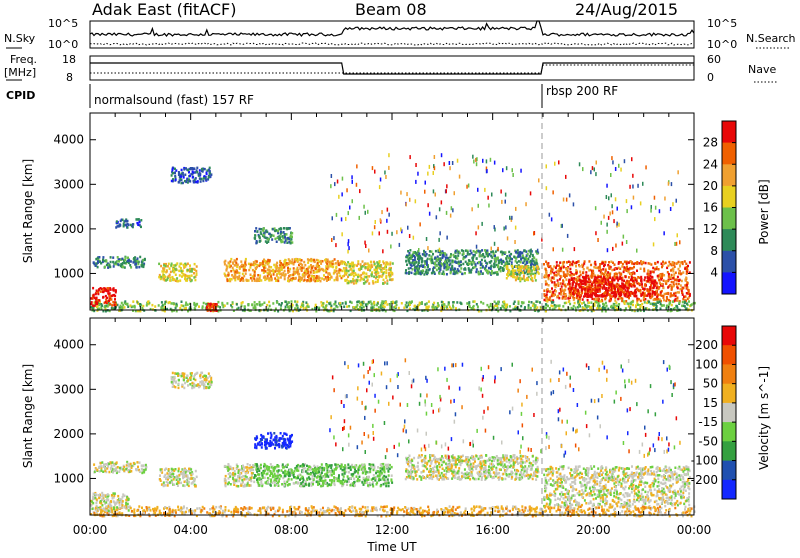 The height and width of the screenshot is (558, 800). I want to click on colorbar-swatch, so click(729, 240).